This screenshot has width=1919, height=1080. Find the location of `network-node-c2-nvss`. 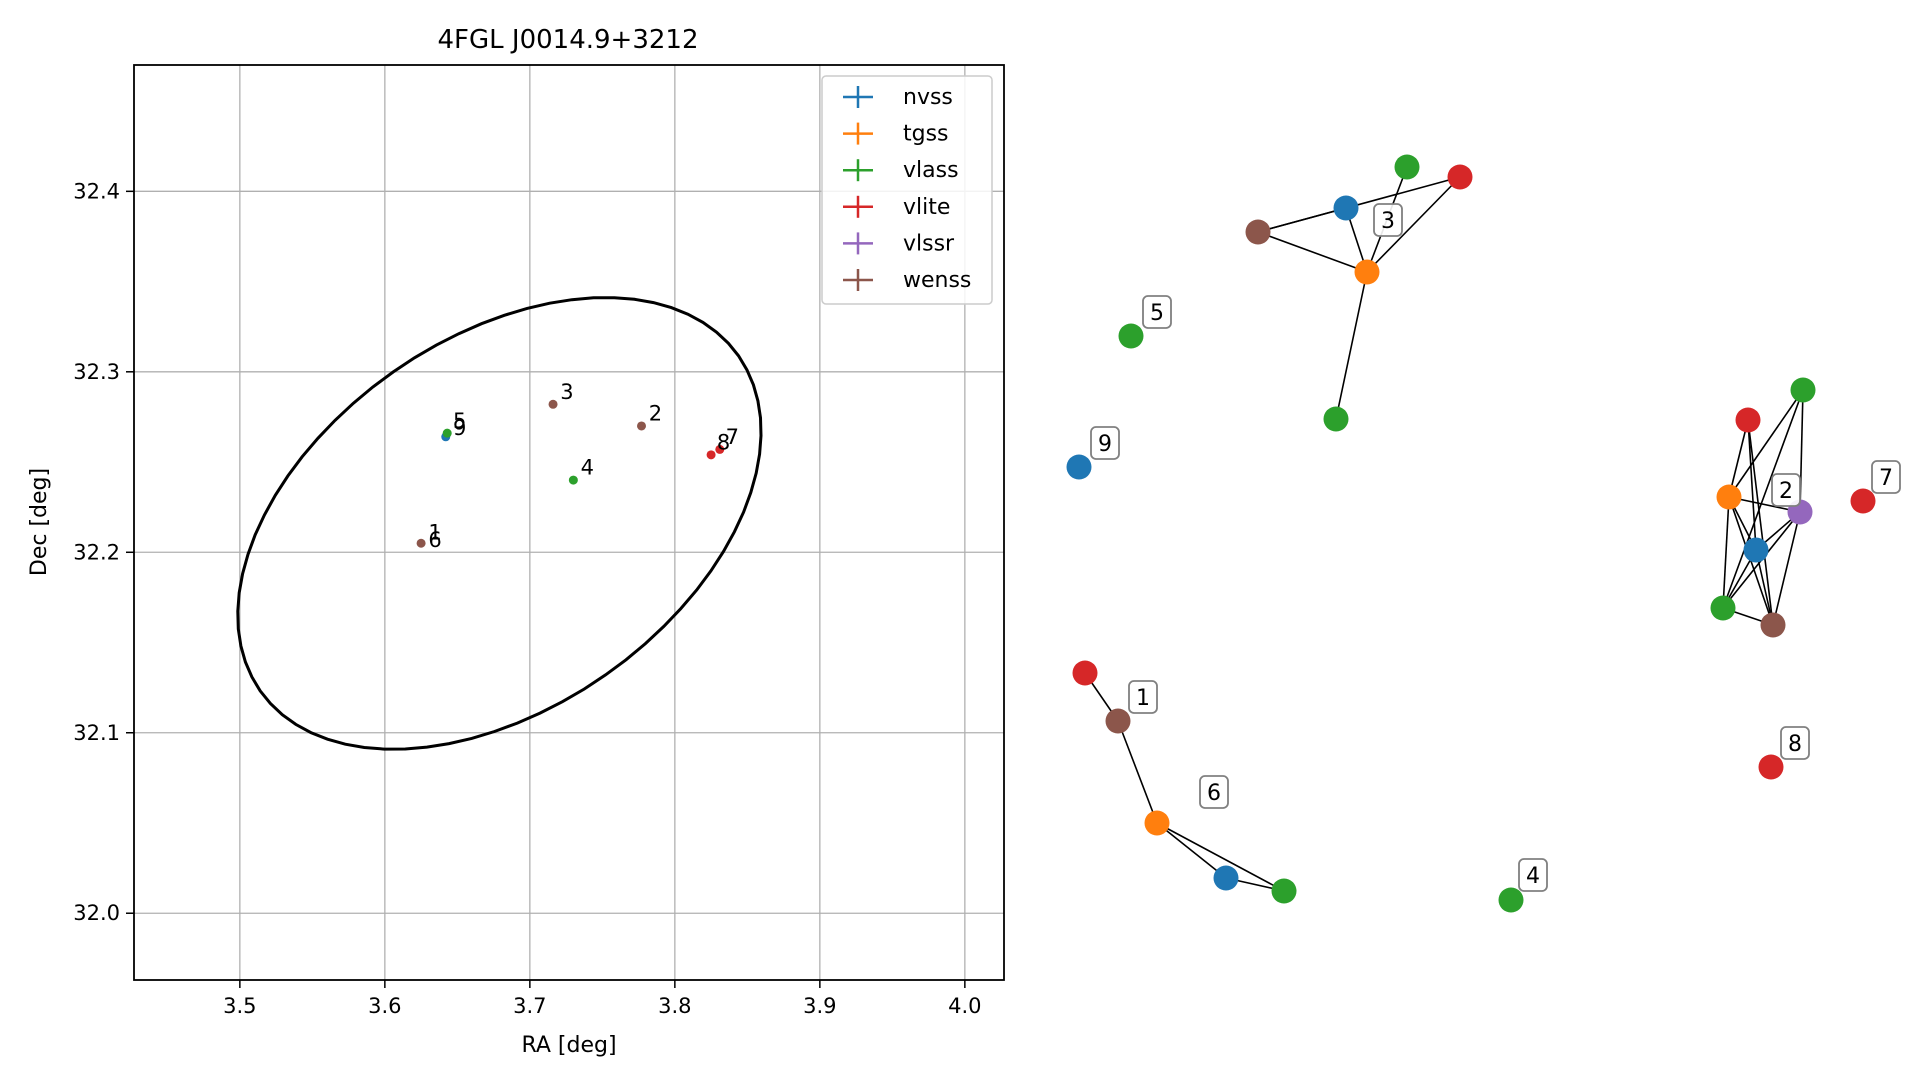

network-node-c2-nvss is located at coordinates (1756, 550).